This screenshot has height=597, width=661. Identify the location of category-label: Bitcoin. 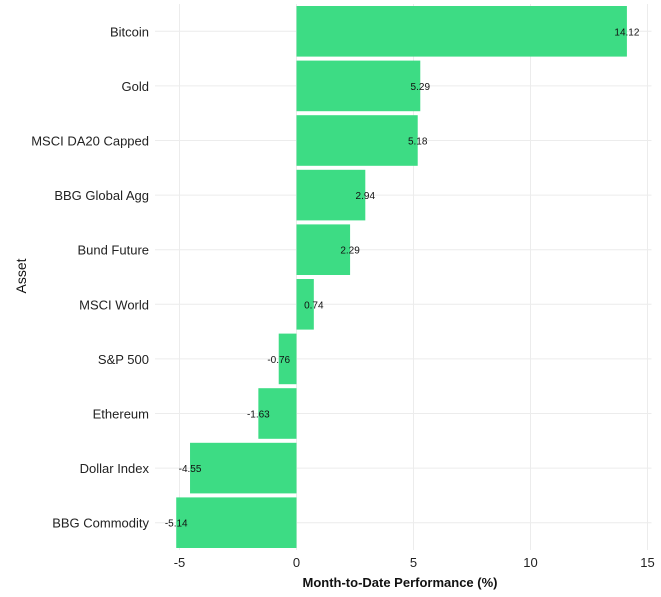
(129, 31).